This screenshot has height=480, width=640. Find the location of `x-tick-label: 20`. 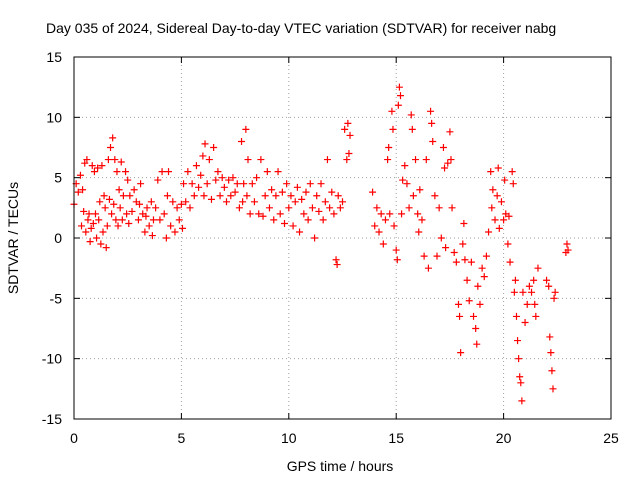

x-tick-label: 20 is located at coordinates (504, 438).